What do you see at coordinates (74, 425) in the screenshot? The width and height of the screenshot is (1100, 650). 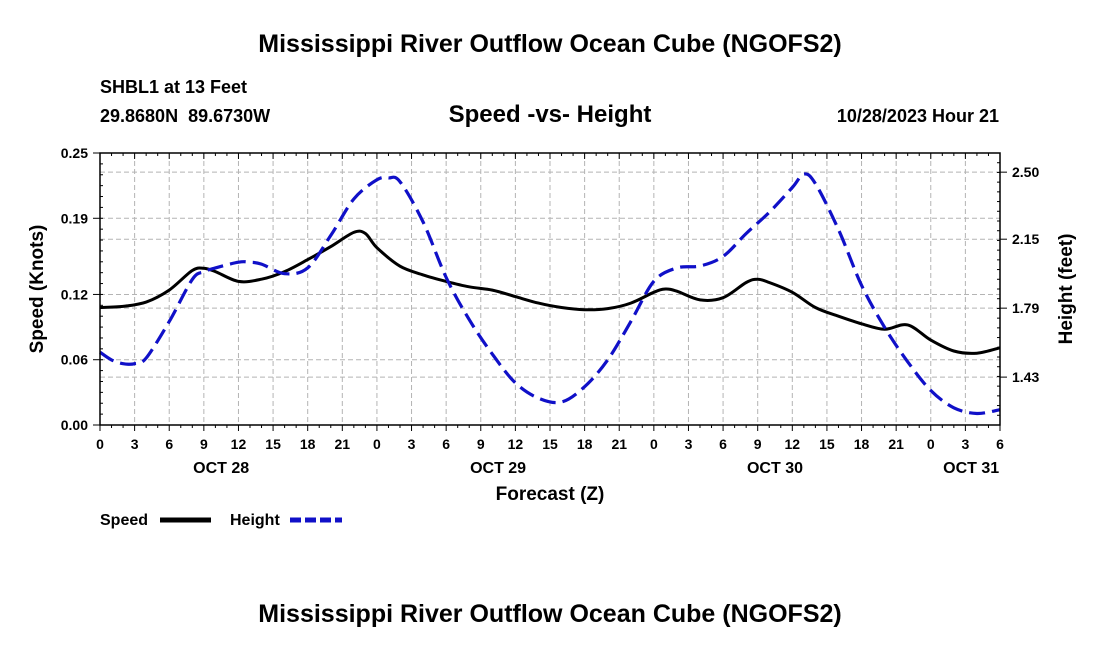 I see `y-tick-label: 0.00` at bounding box center [74, 425].